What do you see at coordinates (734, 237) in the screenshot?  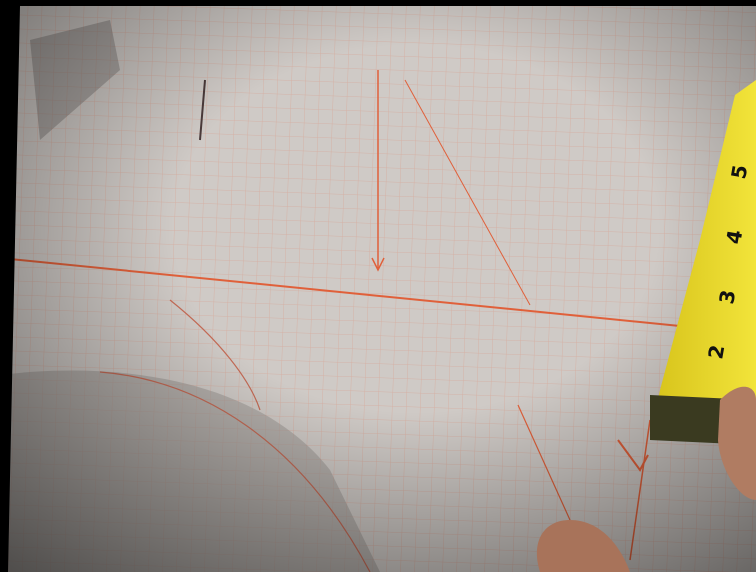 I see `tape-number: 4` at bounding box center [734, 237].